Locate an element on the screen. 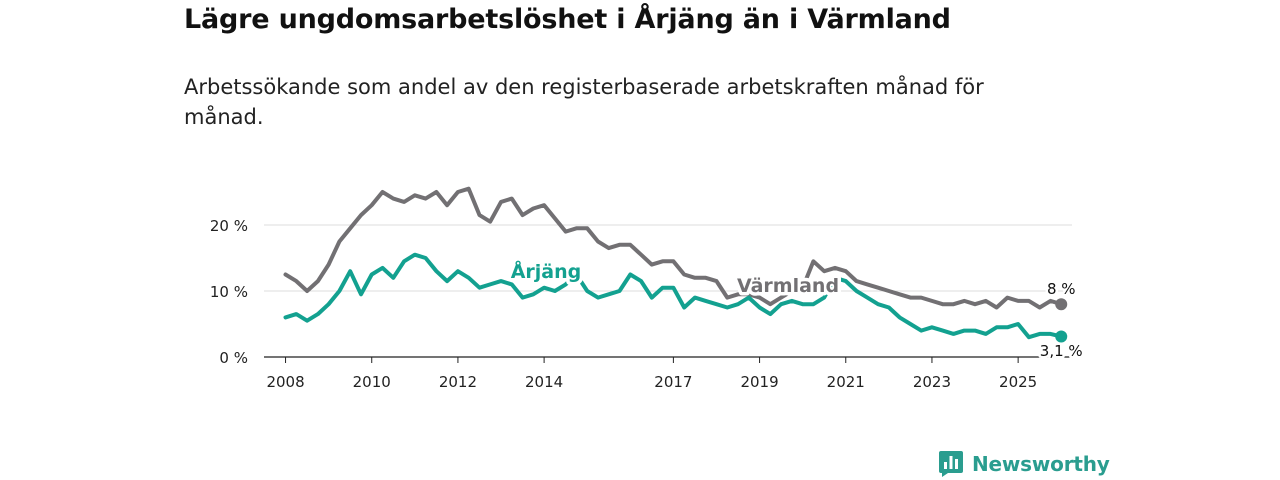  gridlines is located at coordinates (668, 258).